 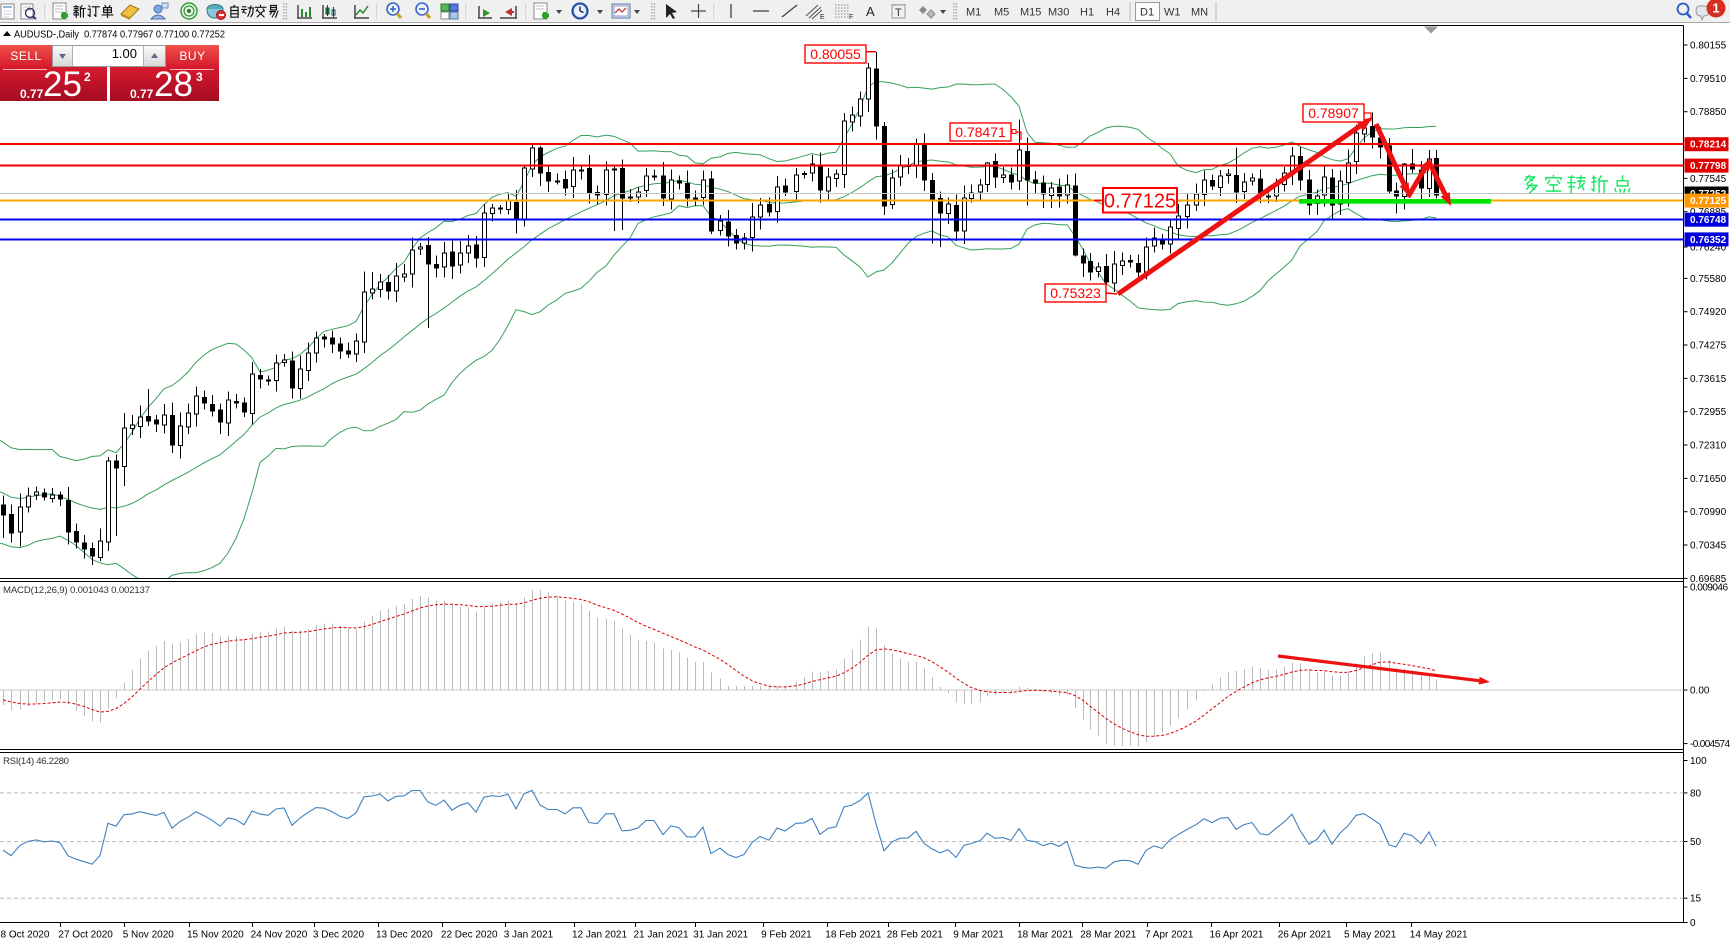 What do you see at coordinates (898, 13) in the screenshot?
I see `svg-text: T` at bounding box center [898, 13].